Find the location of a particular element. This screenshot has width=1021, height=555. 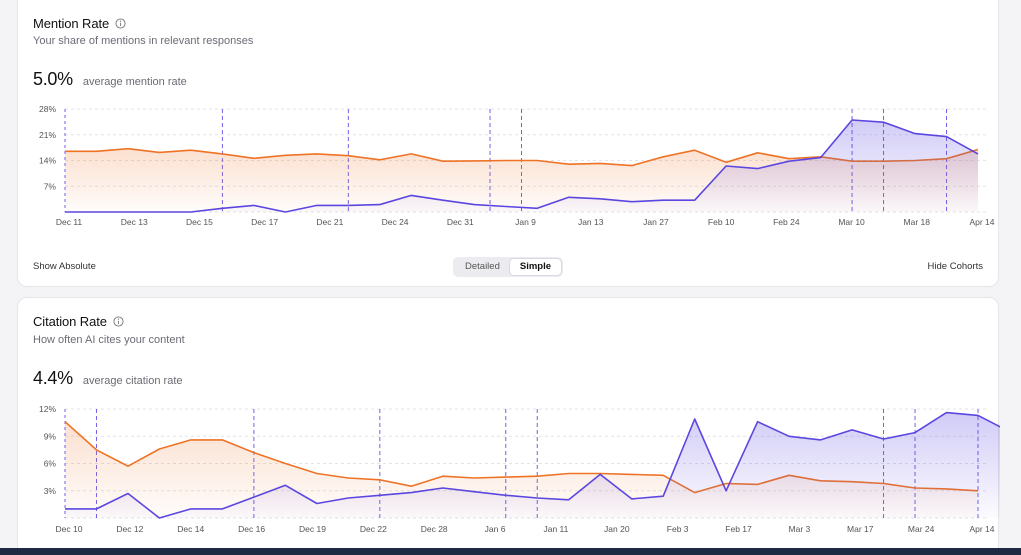

x-tick-label: Dec 13 is located at coordinates (134, 222).